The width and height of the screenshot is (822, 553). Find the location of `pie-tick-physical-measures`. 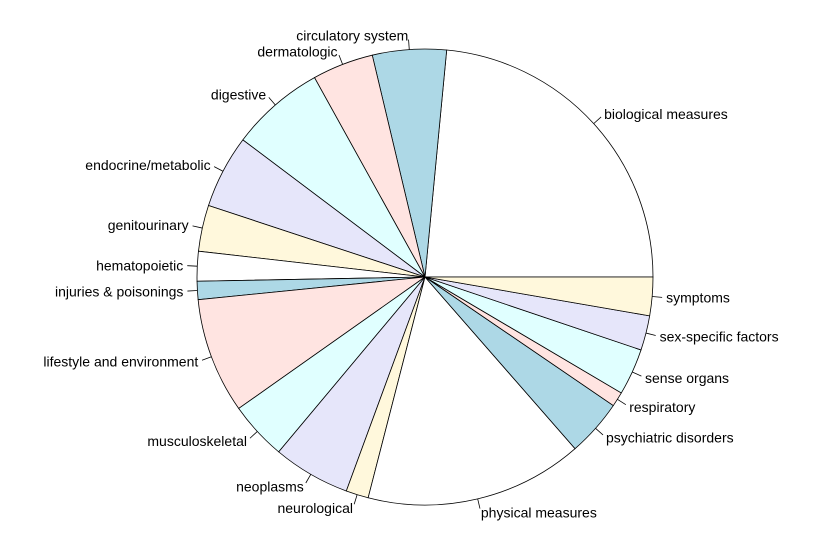

pie-tick-physical-measures is located at coordinates (479, 503).